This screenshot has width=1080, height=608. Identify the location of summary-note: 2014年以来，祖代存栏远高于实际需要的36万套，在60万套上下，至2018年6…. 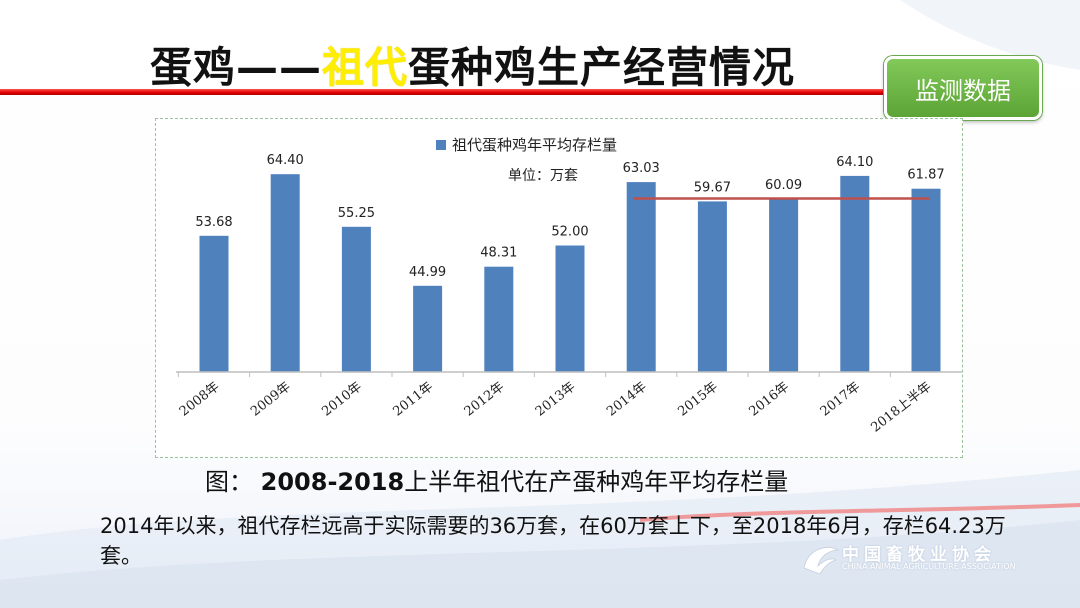
(553, 541).